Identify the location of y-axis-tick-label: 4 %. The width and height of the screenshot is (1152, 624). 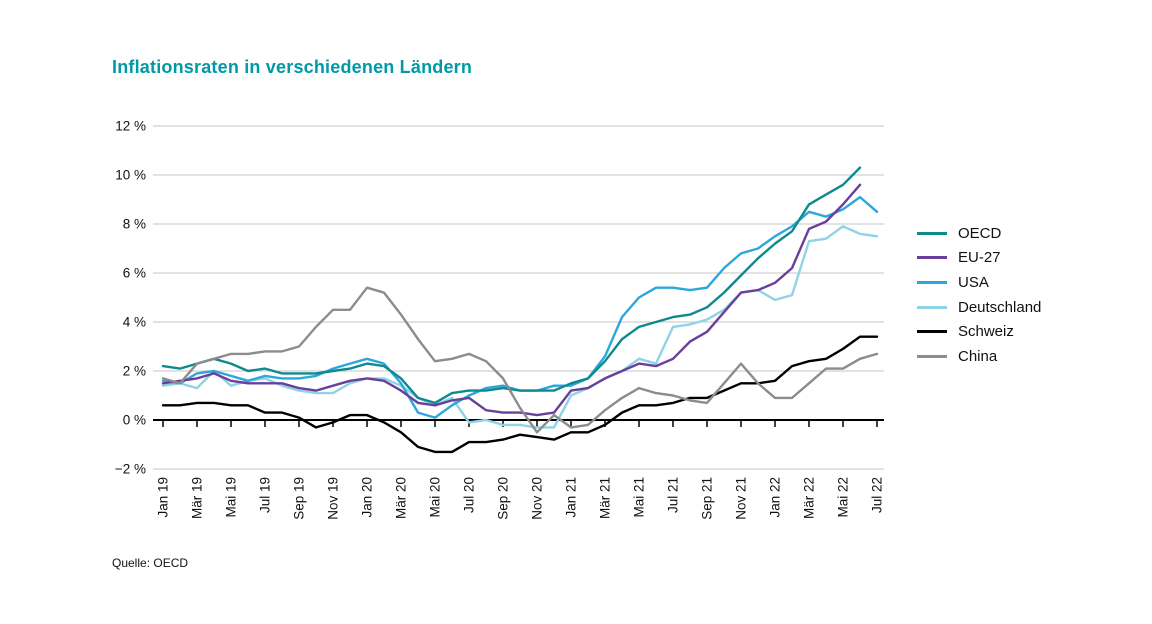
(134, 322).